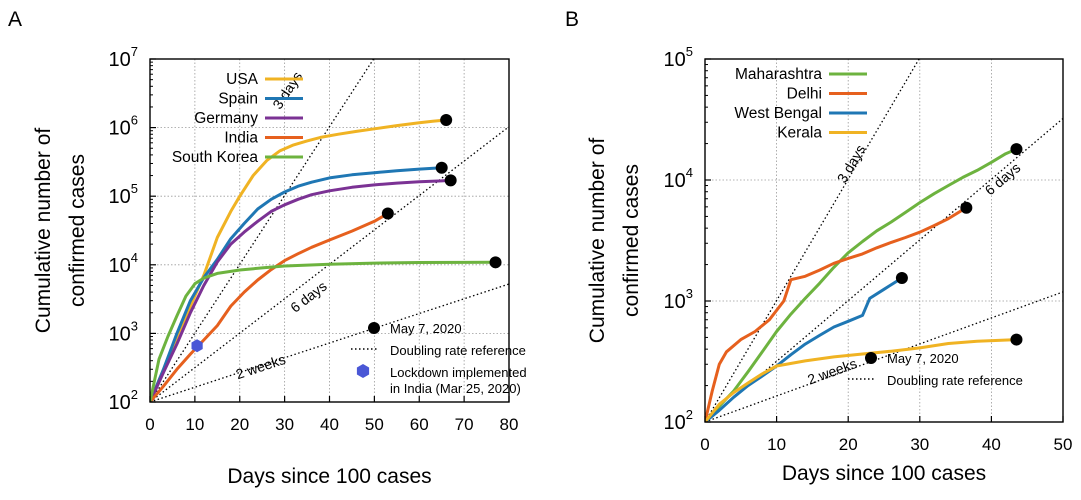 This screenshot has width=1081, height=500. I want to click on y-tick-label: 10³, so click(123, 331).